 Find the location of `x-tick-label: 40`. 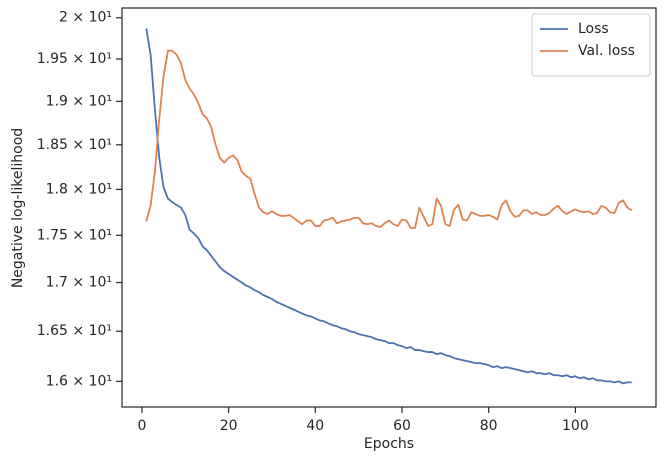

x-tick-label: 40 is located at coordinates (315, 426).